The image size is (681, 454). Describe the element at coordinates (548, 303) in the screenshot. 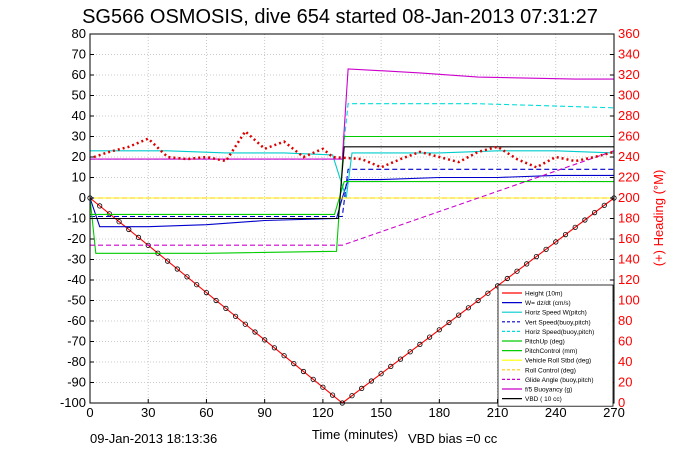

I see `legend-label: W= dz/dt (cm/s)` at that location.